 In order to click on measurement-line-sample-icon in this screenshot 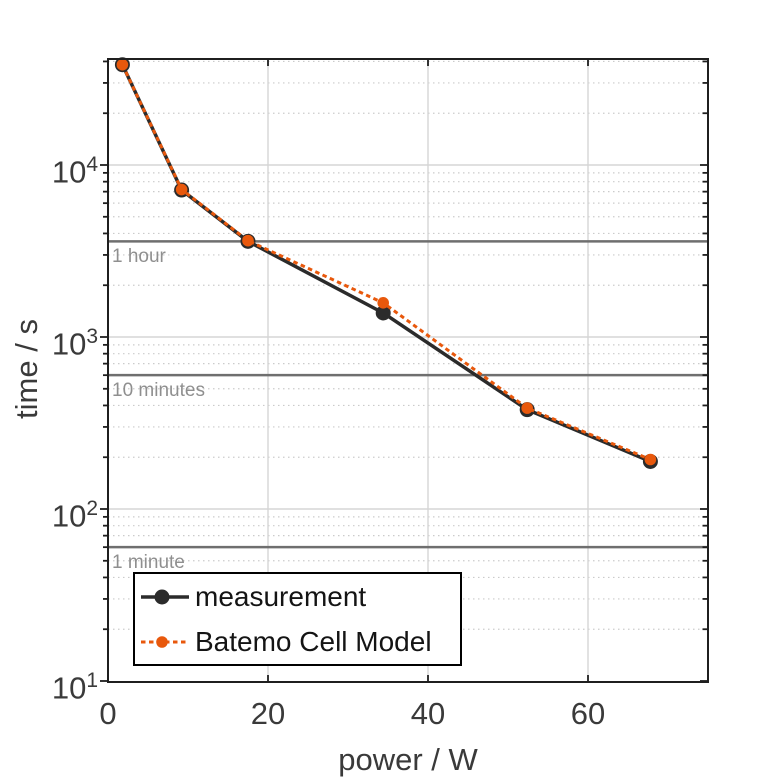, I will do `click(165, 596)`.